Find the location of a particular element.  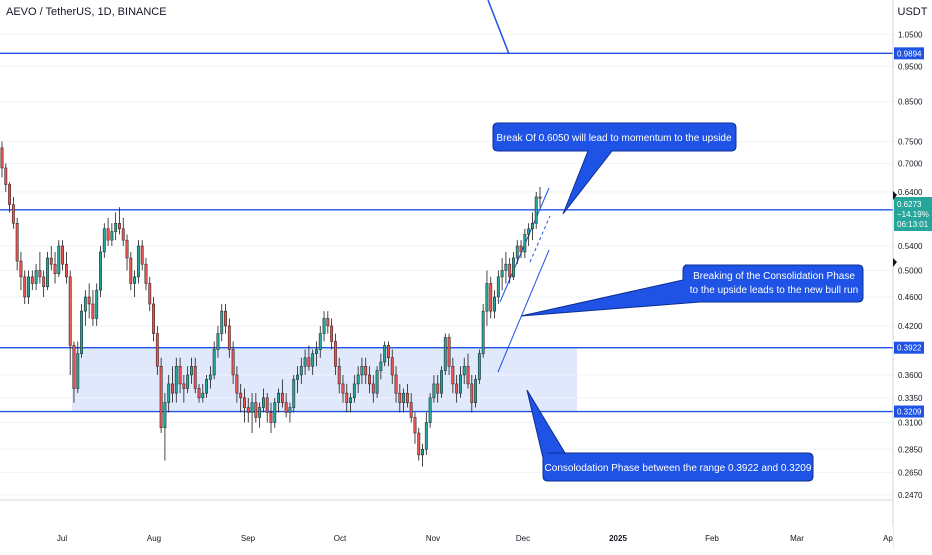

callout-bull-run-bubble is located at coordinates (692, 290).